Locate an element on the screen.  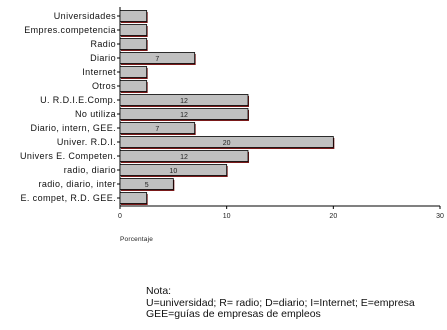
x-tick-label: 0 is located at coordinates (120, 216).